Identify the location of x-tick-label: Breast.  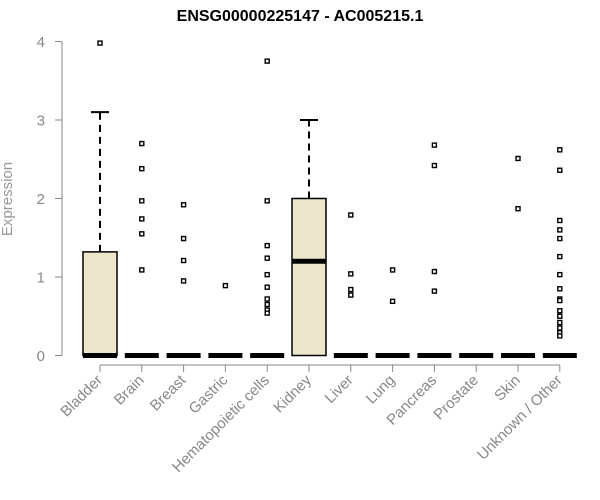
(168, 392).